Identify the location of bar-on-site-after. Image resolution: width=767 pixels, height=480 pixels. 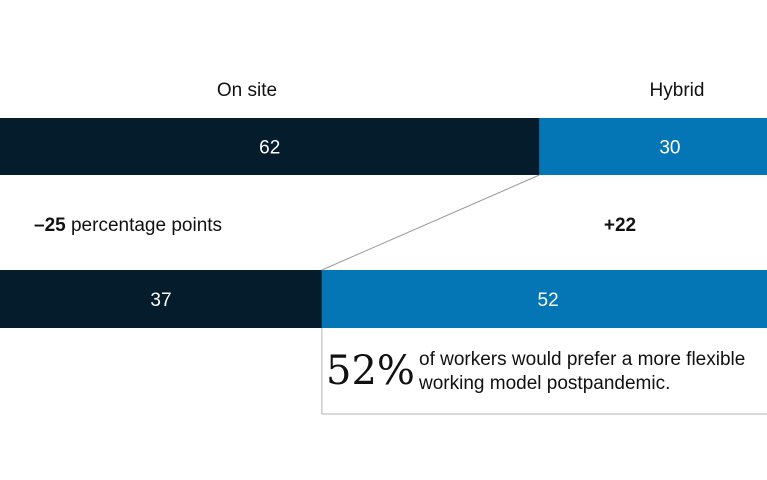
(161, 299).